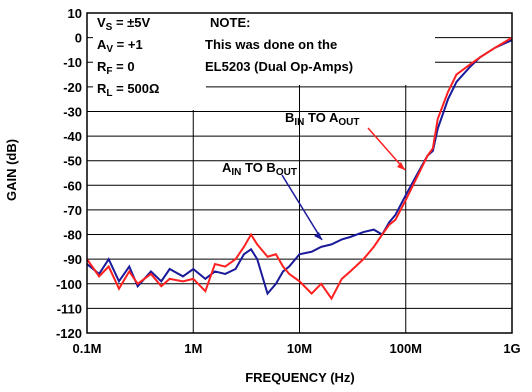 This screenshot has height=392, width=532. What do you see at coordinates (124, 66) in the screenshot?
I see `text-part: = 0` at bounding box center [124, 66].